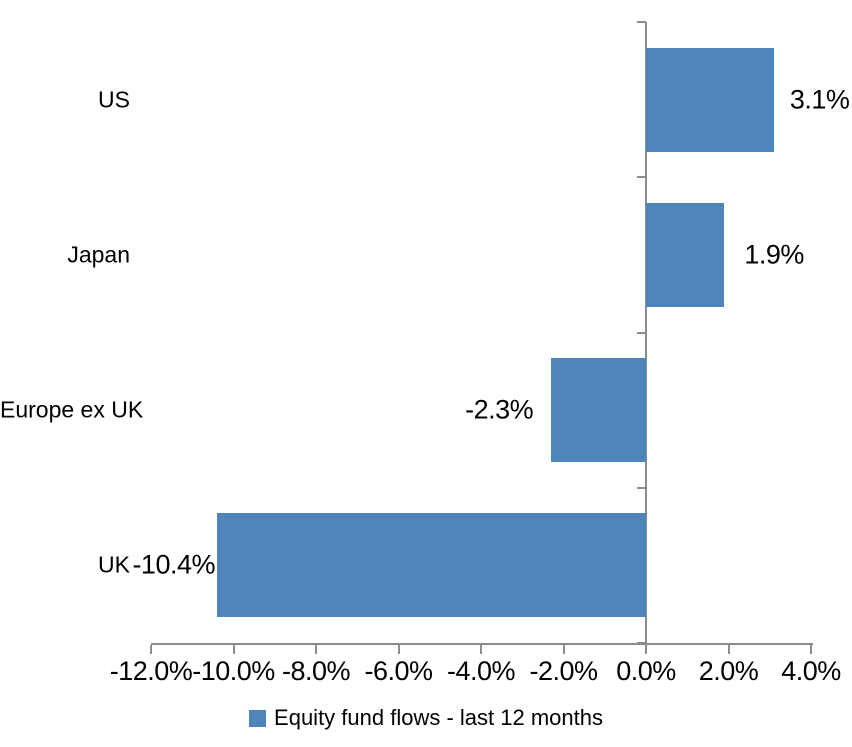 This screenshot has height=747, width=852. Describe the element at coordinates (72, 409) in the screenshot. I see `category-label-europe-ex-uk: Europe ex UK` at that location.